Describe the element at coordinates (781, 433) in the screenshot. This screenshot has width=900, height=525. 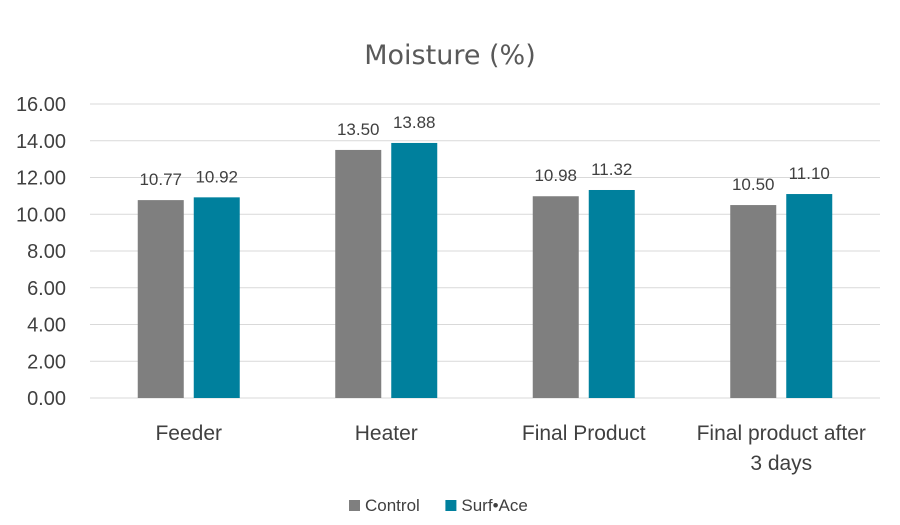
I see `x-tick-label-line: Final product after` at that location.